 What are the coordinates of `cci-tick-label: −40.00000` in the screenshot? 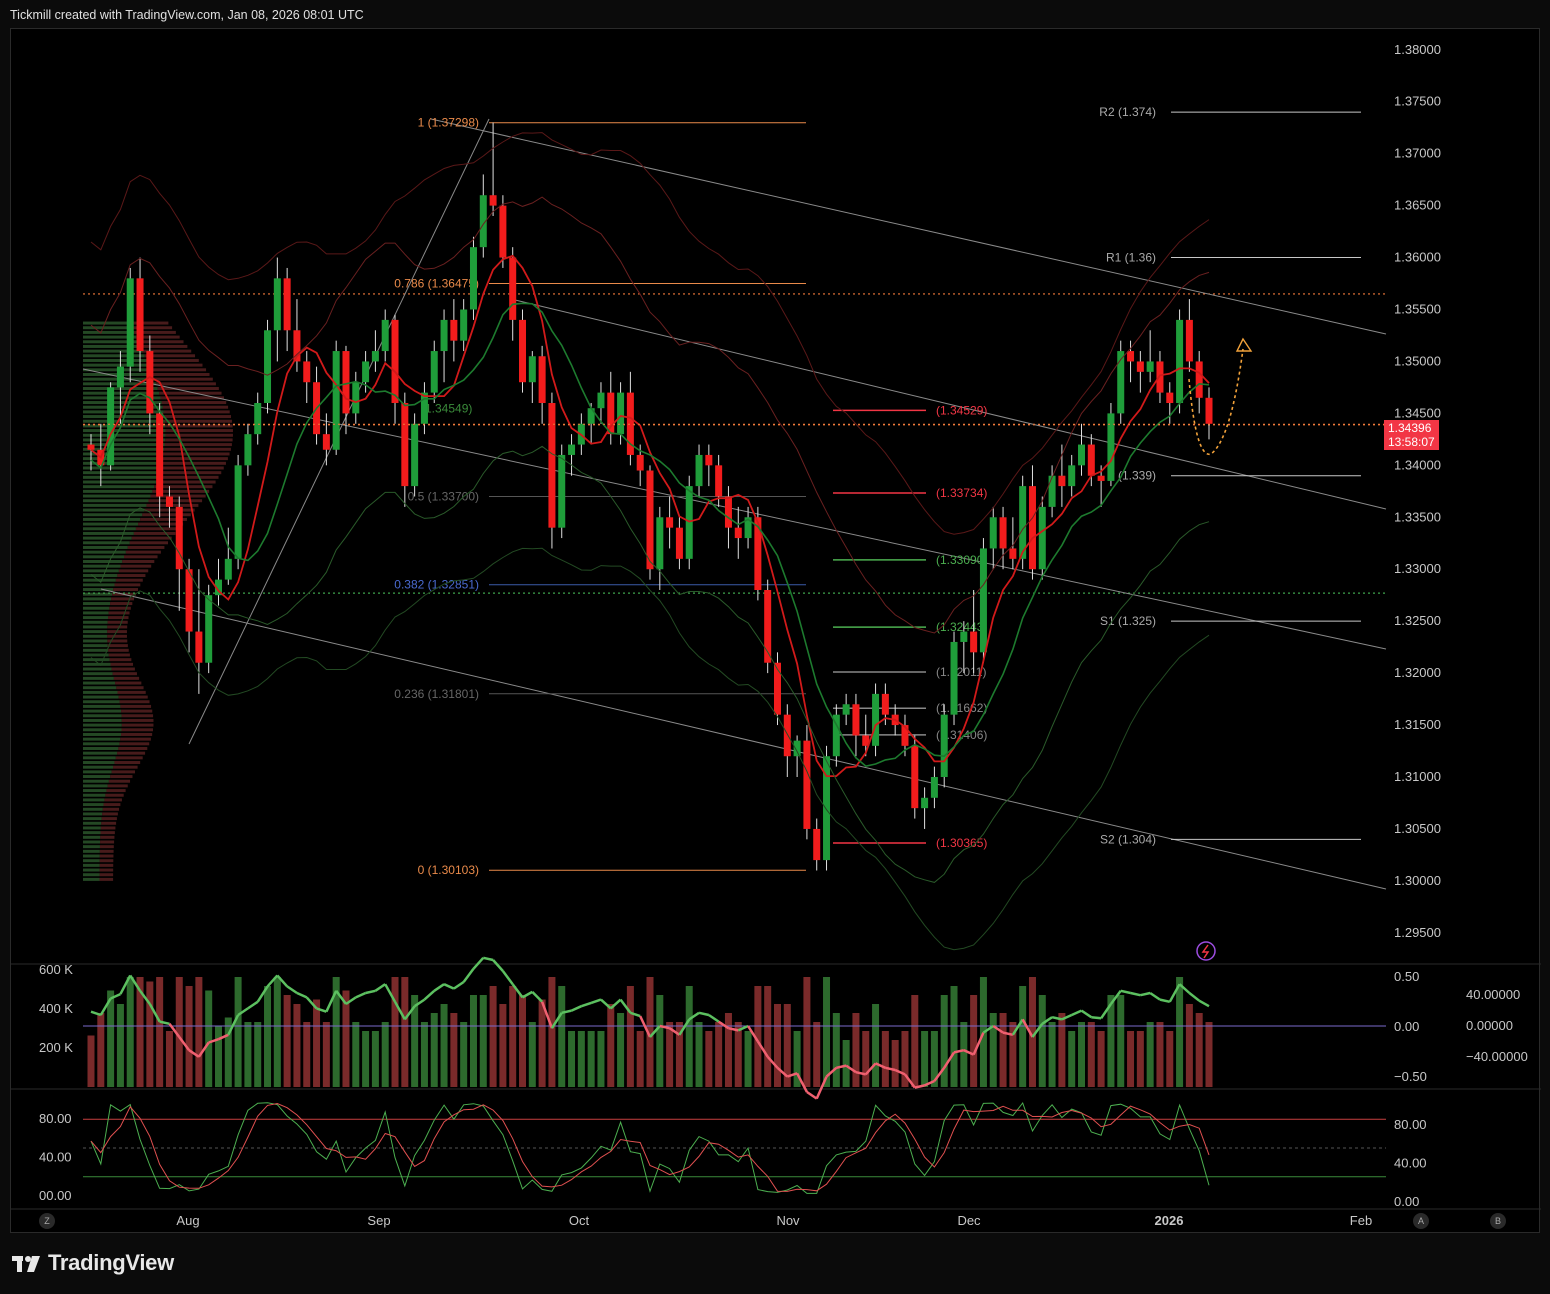 It's located at (1497, 1056).